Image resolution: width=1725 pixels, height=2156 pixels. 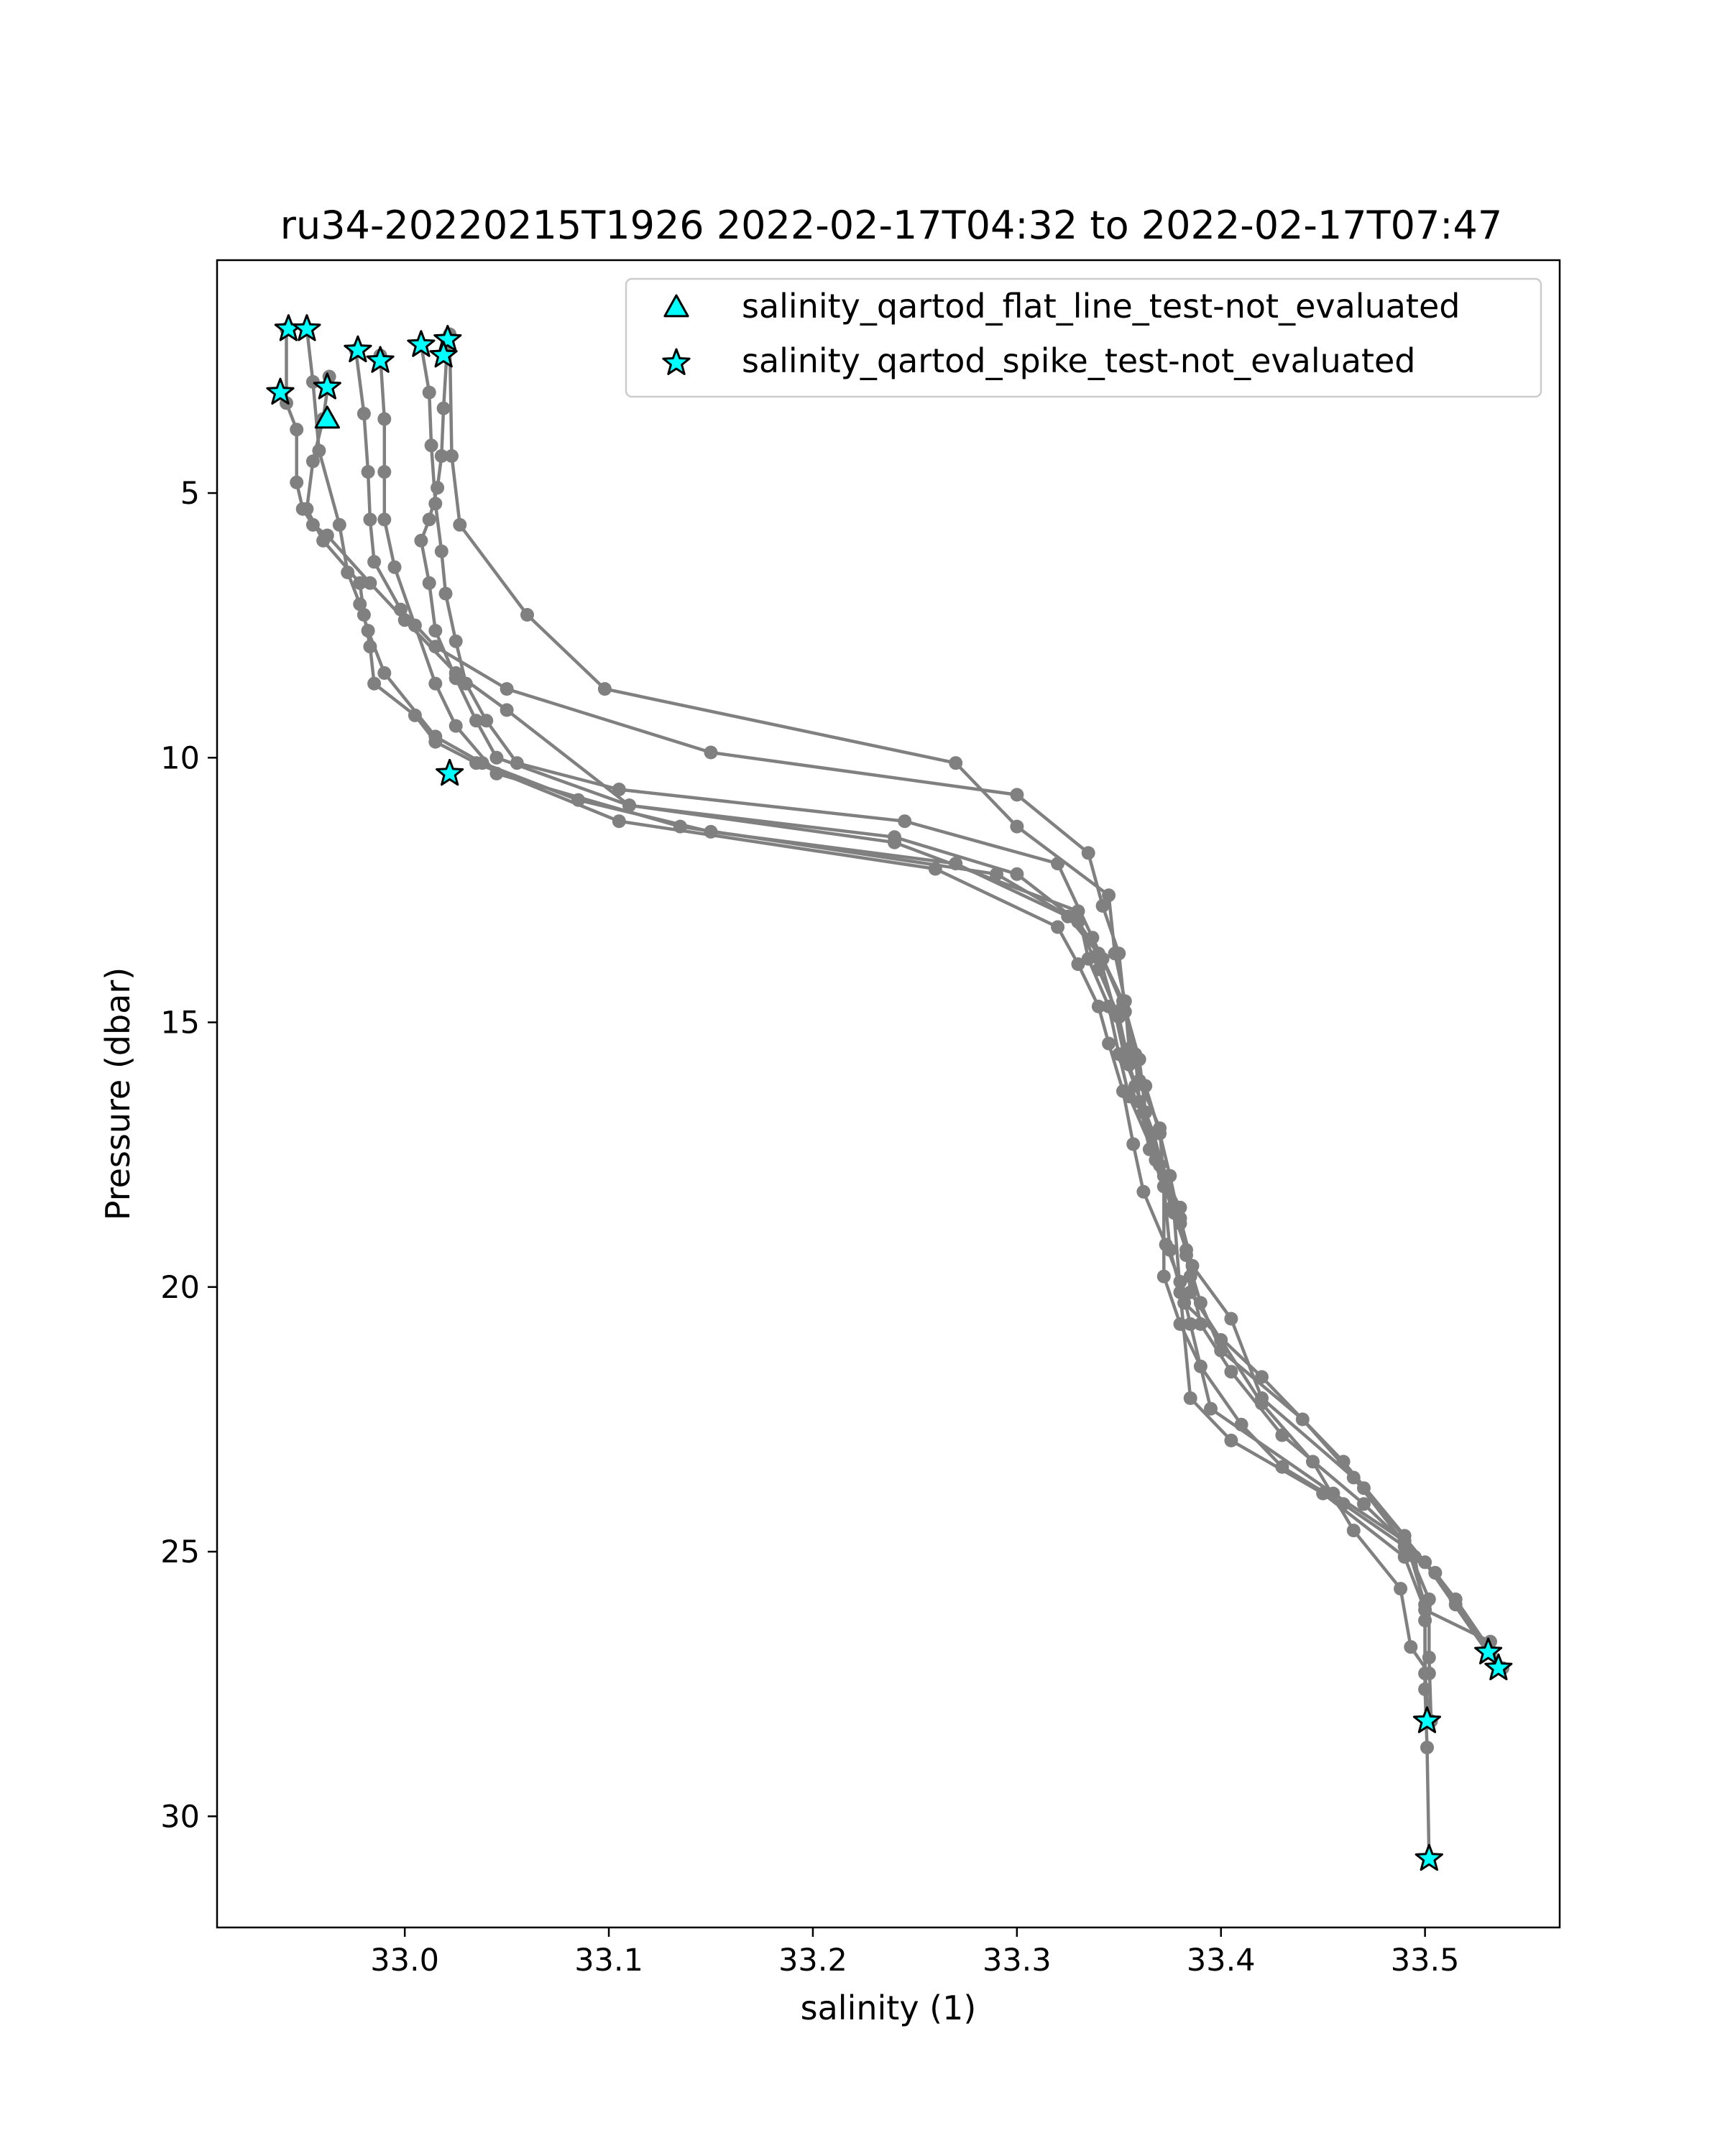 I want to click on flat-line-test-triangle-marker, so click(x=327, y=417).